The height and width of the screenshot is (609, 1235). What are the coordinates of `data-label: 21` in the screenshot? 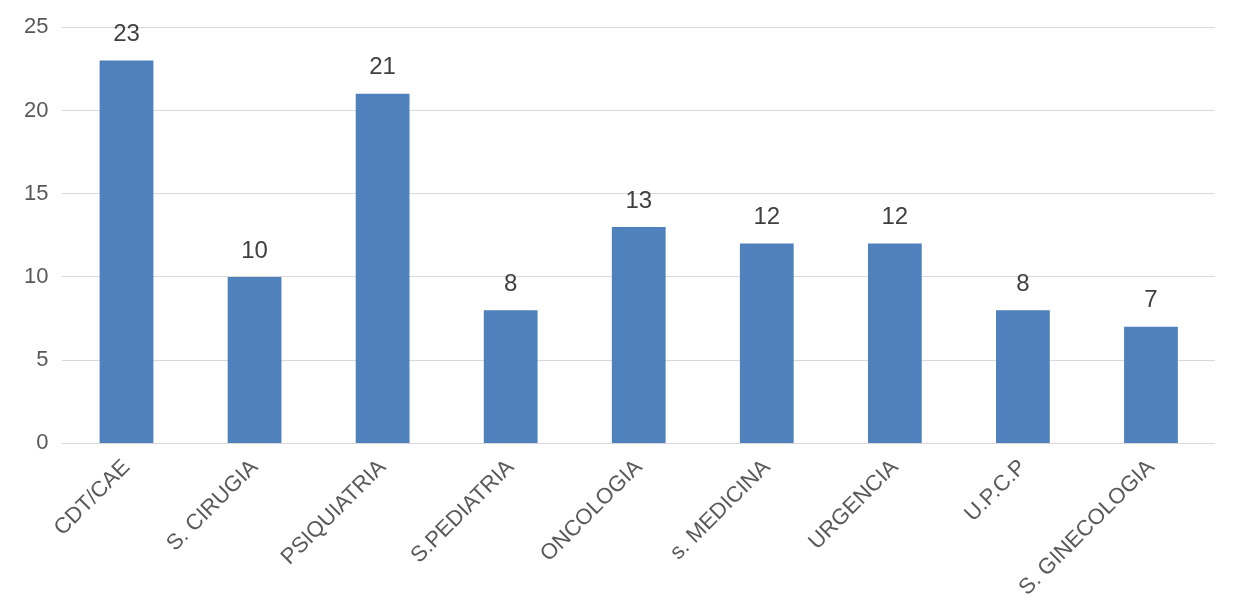 It's located at (382, 66).